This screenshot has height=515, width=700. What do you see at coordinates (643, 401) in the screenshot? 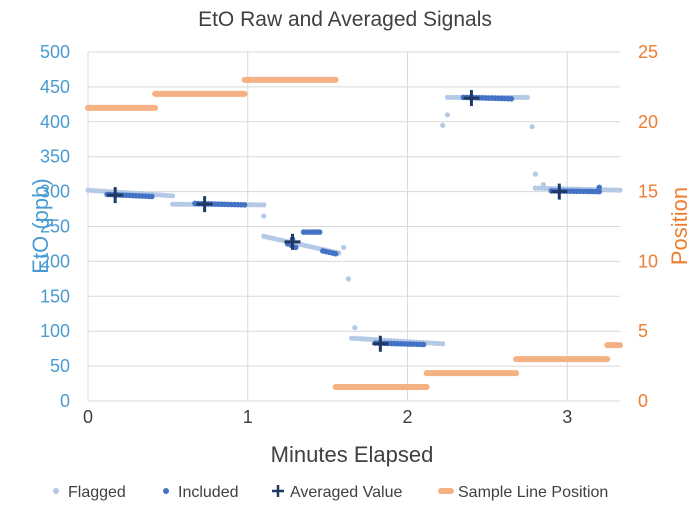
I see `y2-tick-label: 0` at bounding box center [643, 401].